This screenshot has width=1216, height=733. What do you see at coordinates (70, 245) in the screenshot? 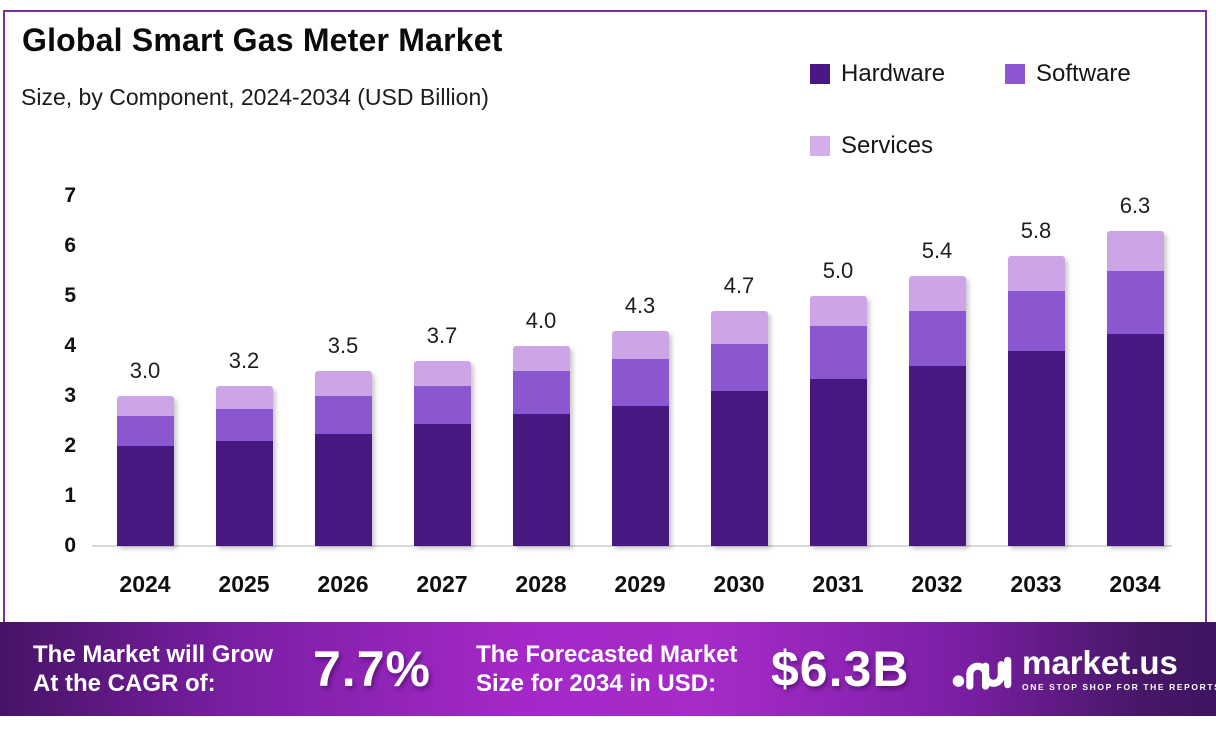
I see `y-tick-label: 6` at bounding box center [70, 245].